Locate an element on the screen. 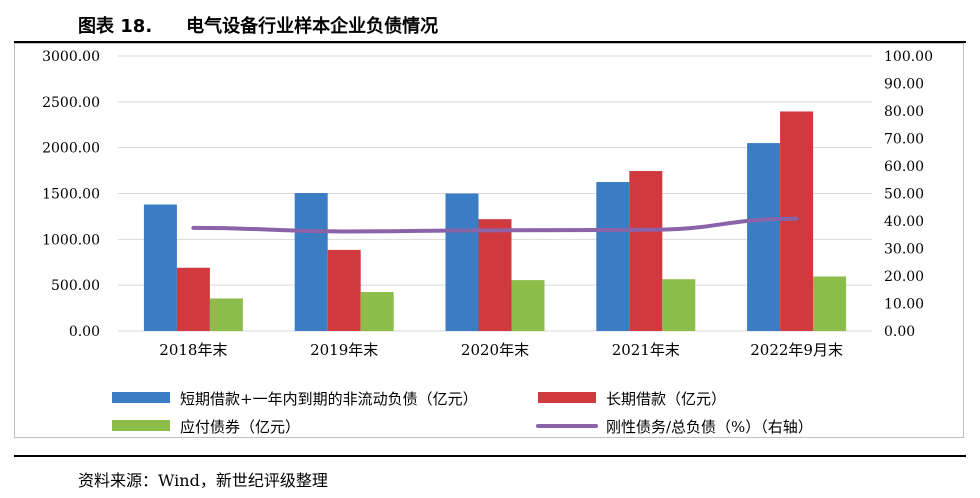 The width and height of the screenshot is (980, 498). left-tick-label: 2500.00 is located at coordinates (71, 103).